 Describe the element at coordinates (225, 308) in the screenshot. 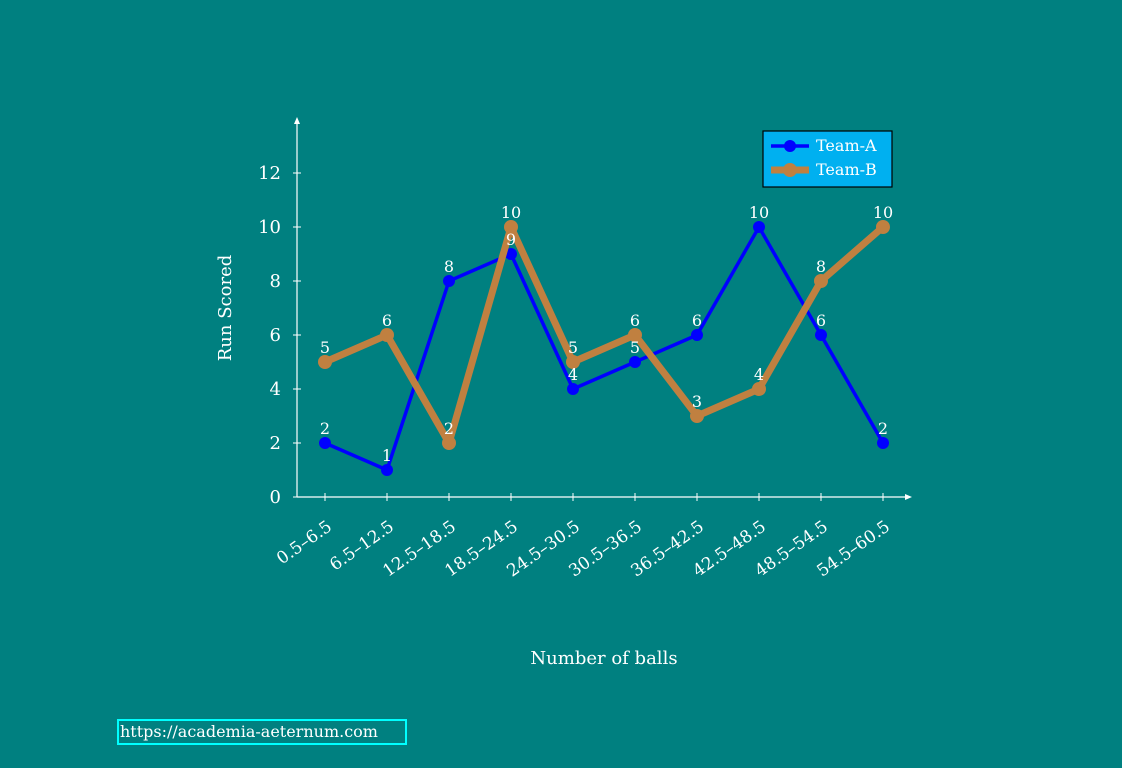

I see `y-axis-label: Run Scored` at that location.